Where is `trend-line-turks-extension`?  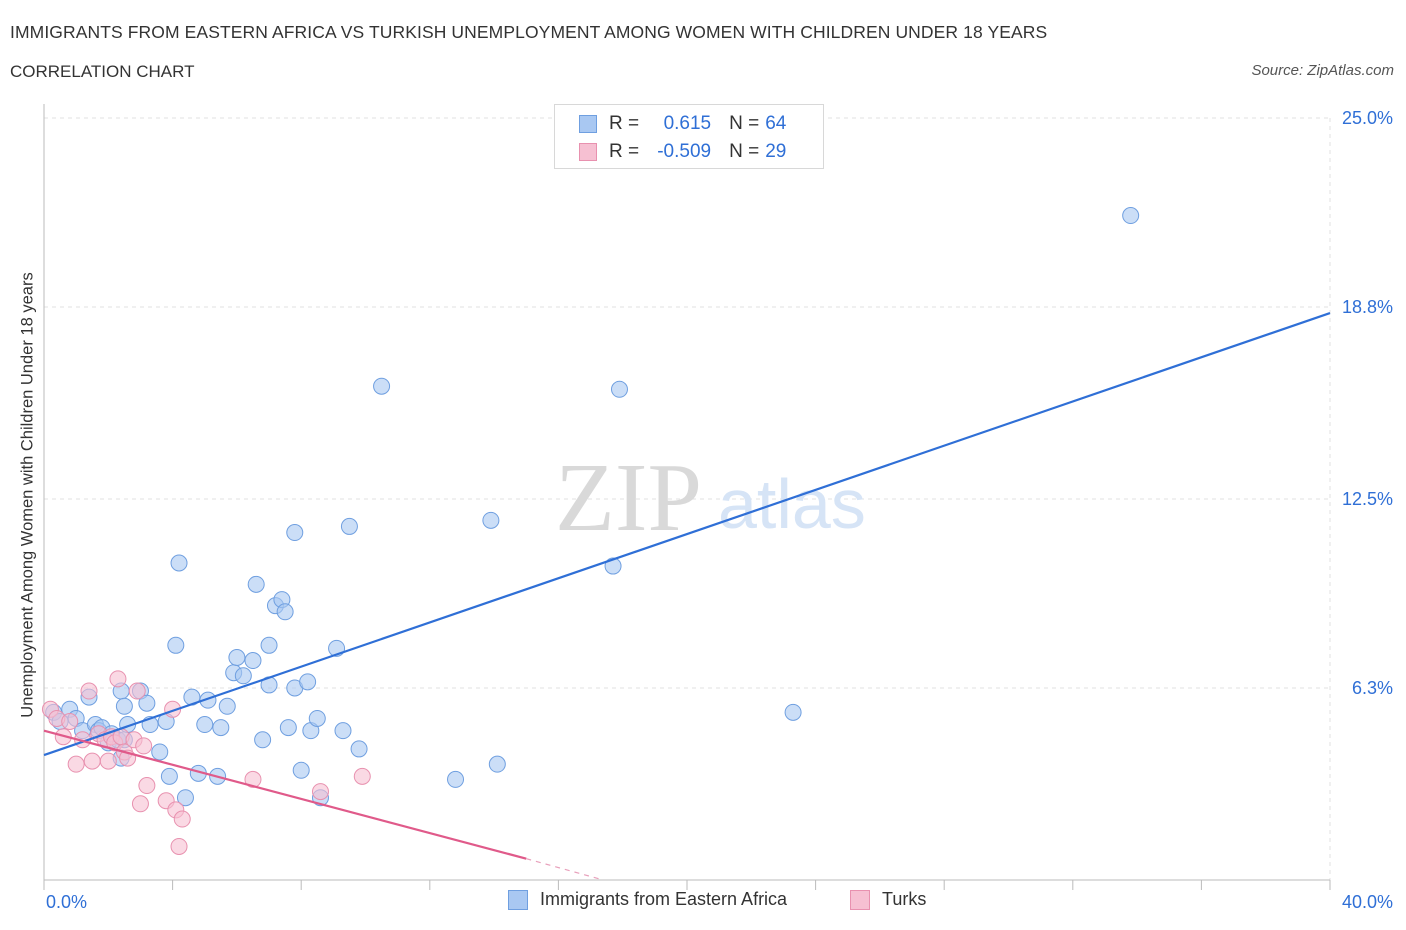
trend-line-turks-extension is located at coordinates (565, 869).